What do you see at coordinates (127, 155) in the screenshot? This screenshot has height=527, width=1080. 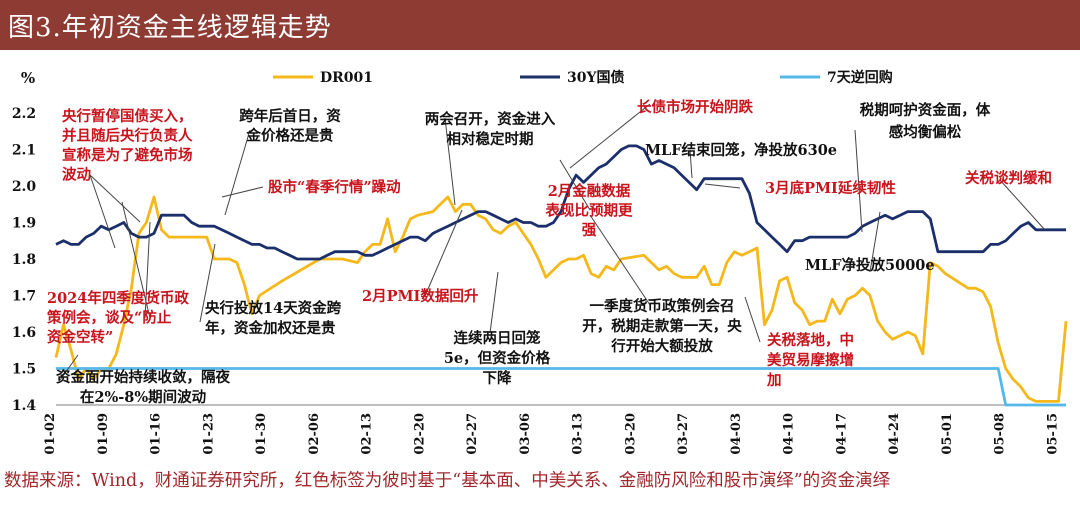 I see `annotation-line: 宣称是为了避免市场` at bounding box center [127, 155].